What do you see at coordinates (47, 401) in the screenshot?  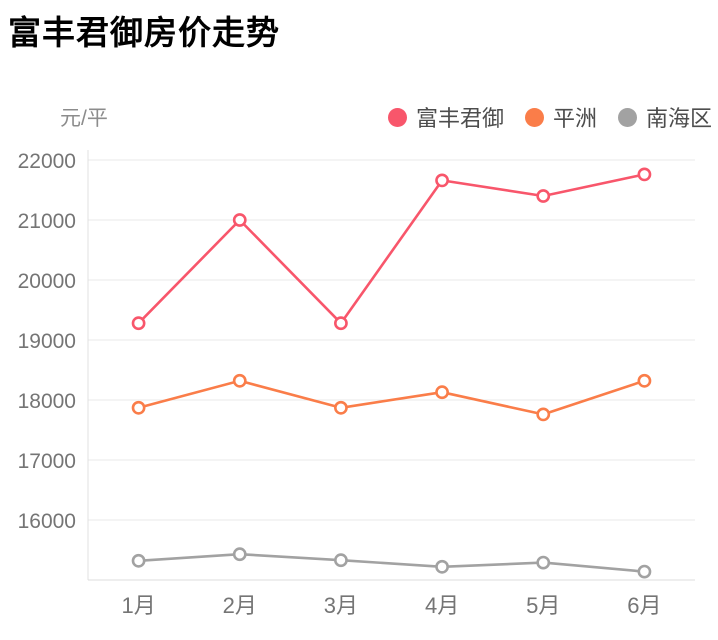 I see `y-tick-label: 18000` at bounding box center [47, 401].